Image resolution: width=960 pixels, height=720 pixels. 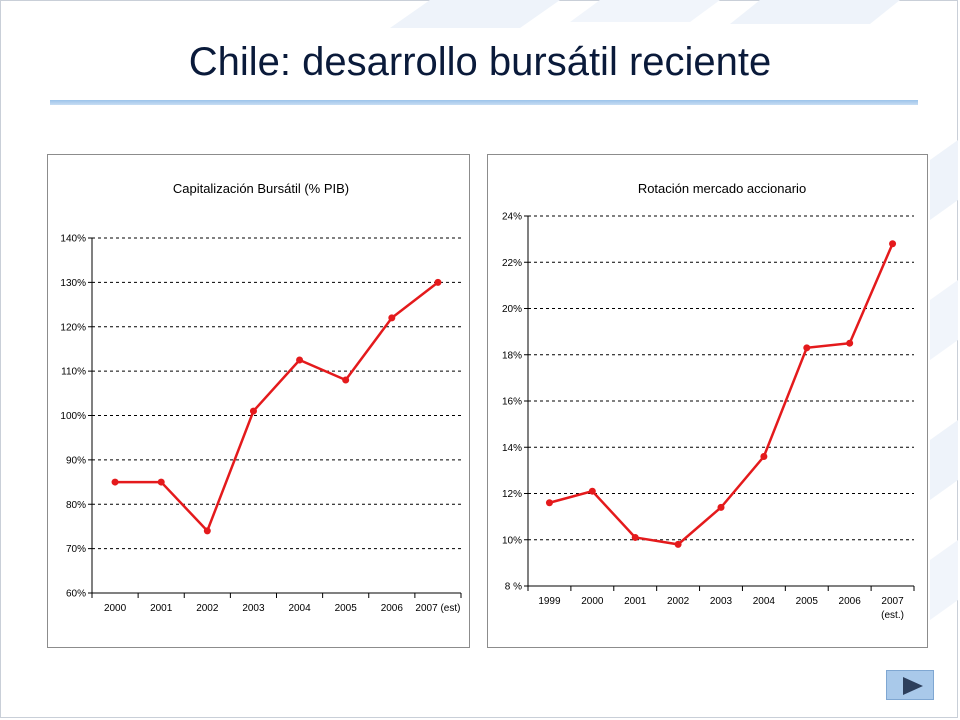 I want to click on y-tick-label: 70%, so click(x=76, y=549).